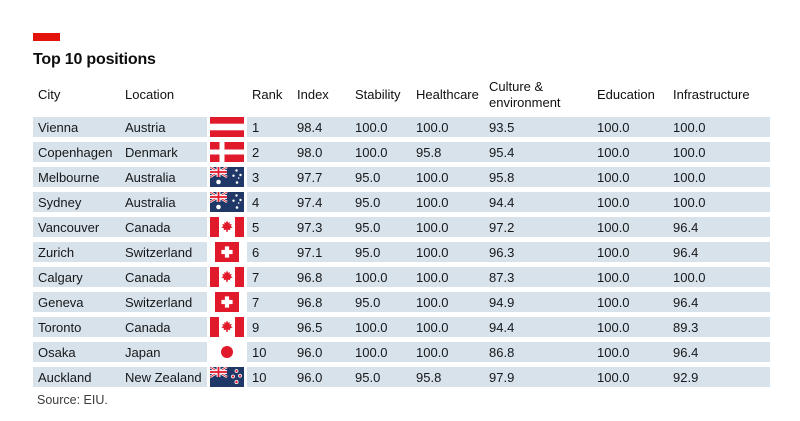 The image size is (800, 421). What do you see at coordinates (256, 202) in the screenshot?
I see `rank-cell: 4` at bounding box center [256, 202].